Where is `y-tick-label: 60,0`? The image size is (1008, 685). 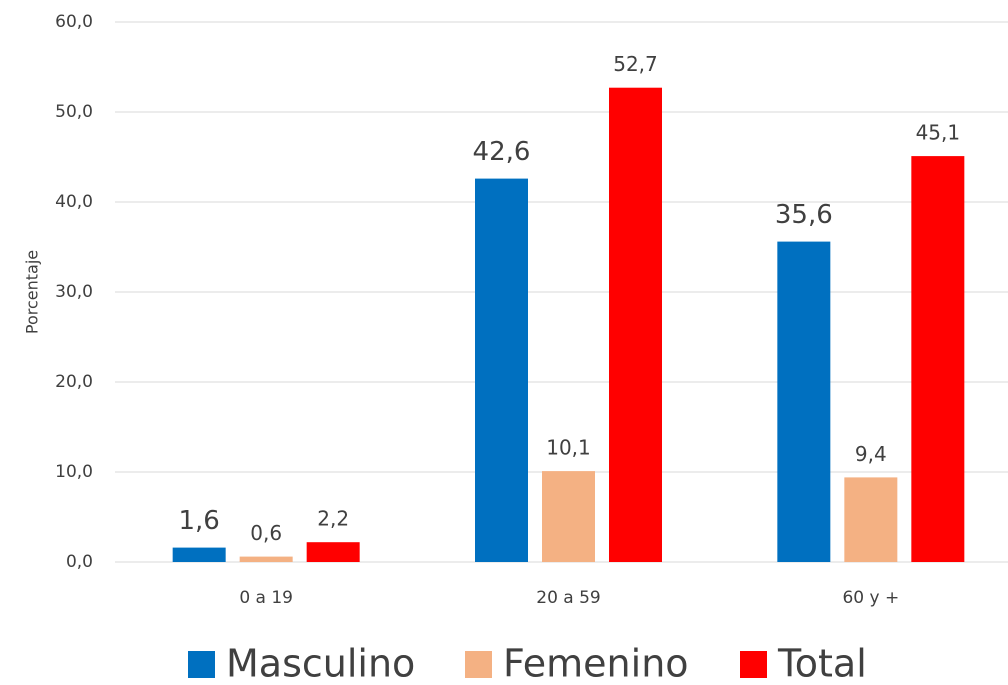 y-tick-label: 60,0 is located at coordinates (74, 22).